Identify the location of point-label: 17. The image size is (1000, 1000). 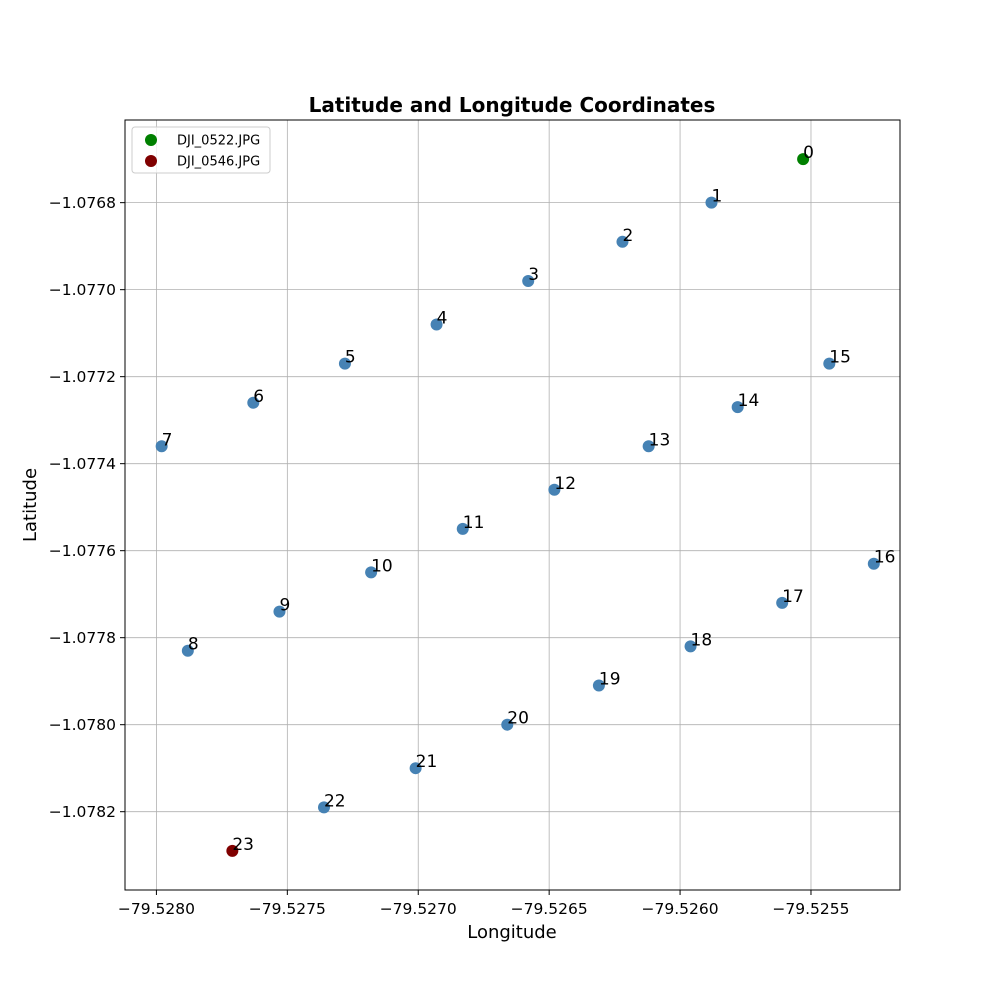
(793, 597).